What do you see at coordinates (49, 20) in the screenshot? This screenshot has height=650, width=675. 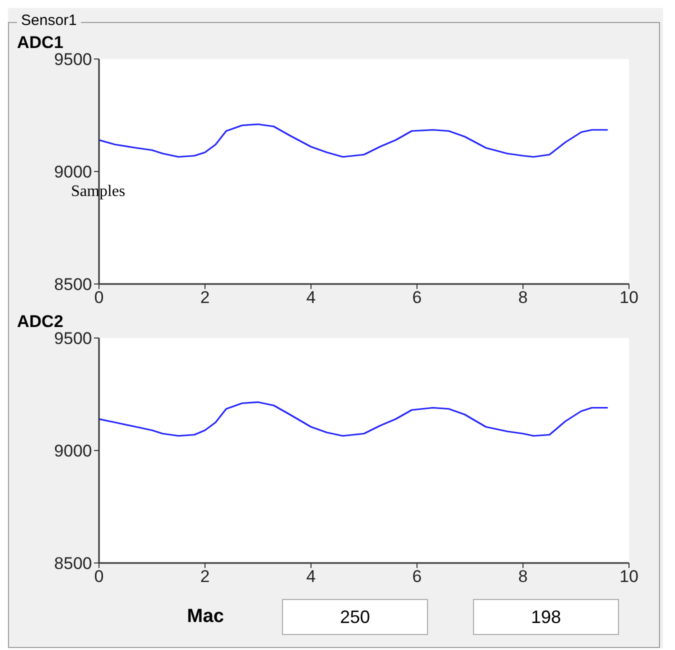 I see `text: Sensor1` at bounding box center [49, 20].